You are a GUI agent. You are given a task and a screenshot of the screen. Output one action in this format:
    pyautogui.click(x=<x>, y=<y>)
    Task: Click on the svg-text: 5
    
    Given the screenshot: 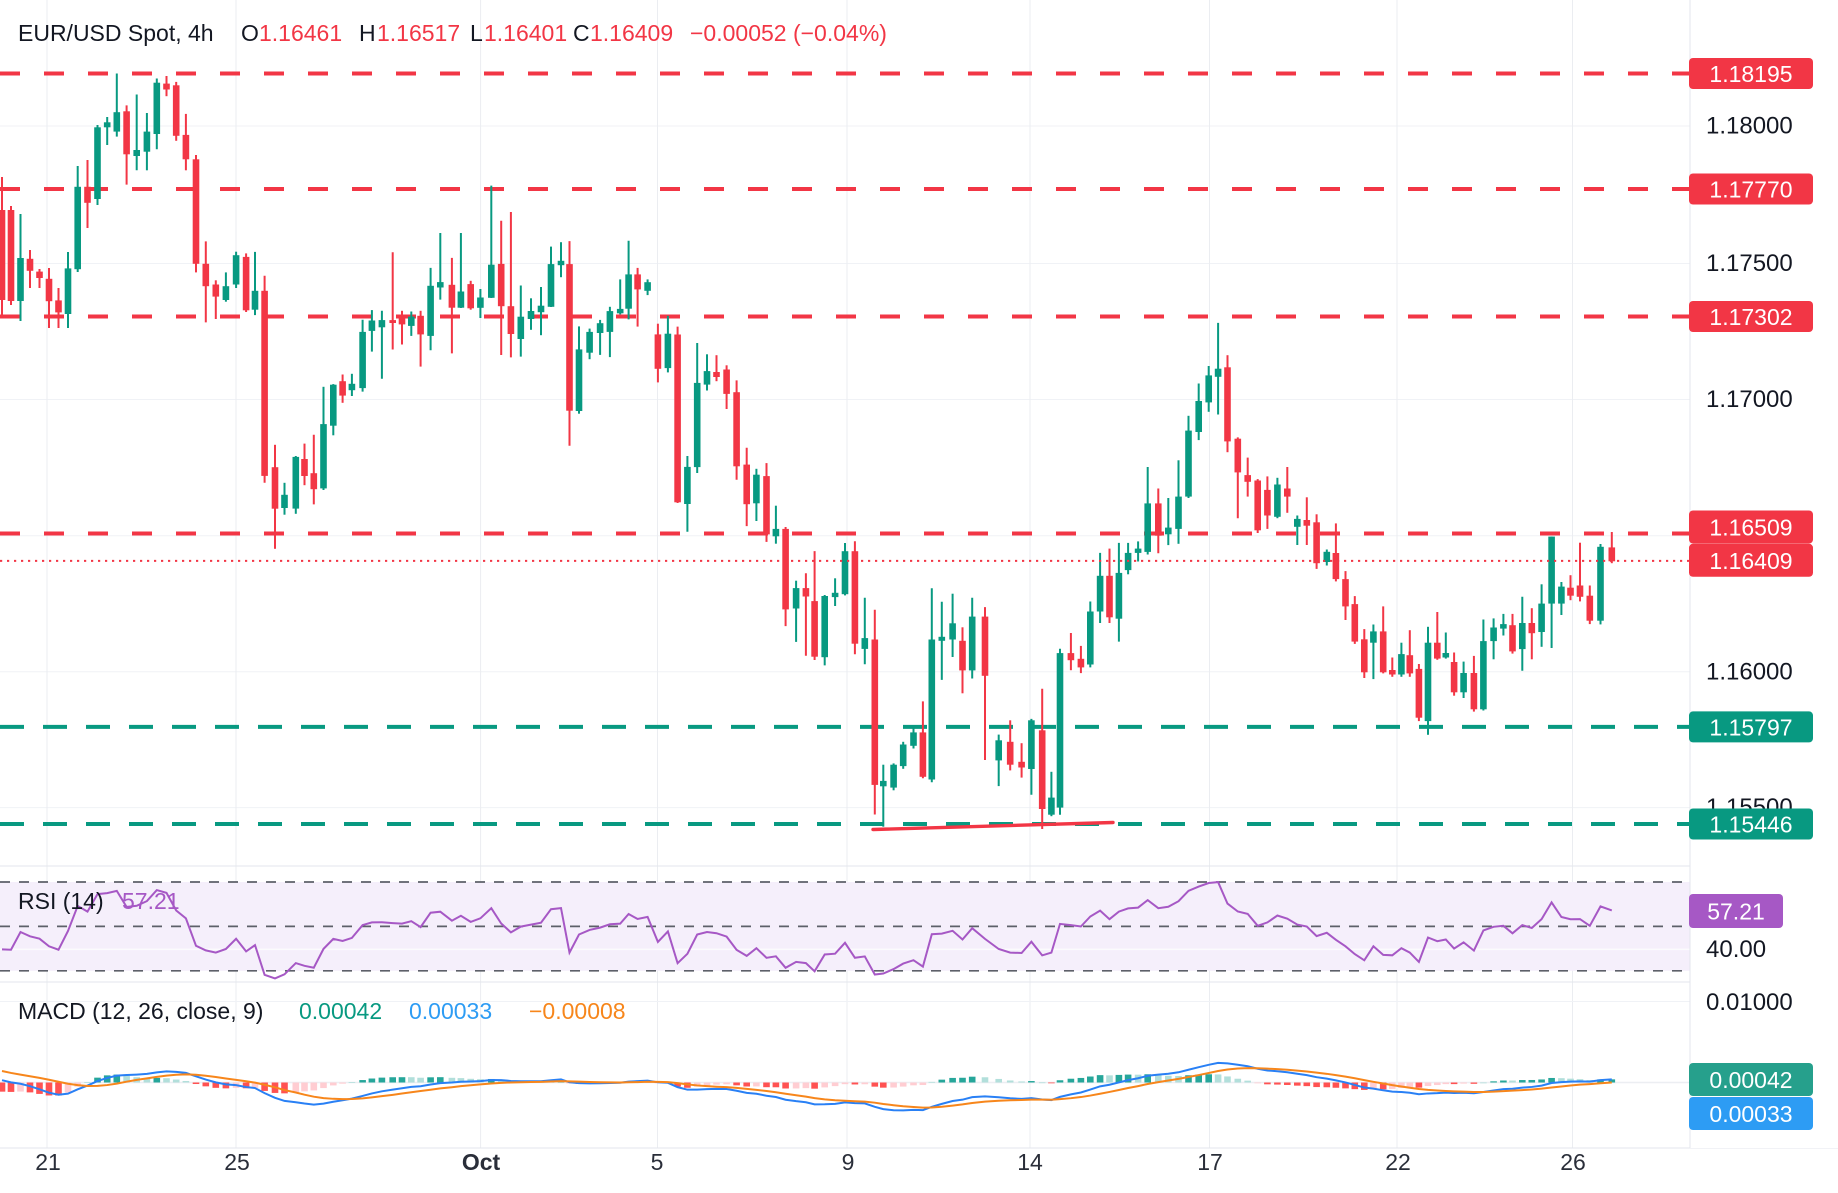 What is the action you would take?
    pyautogui.click(x=657, y=1162)
    